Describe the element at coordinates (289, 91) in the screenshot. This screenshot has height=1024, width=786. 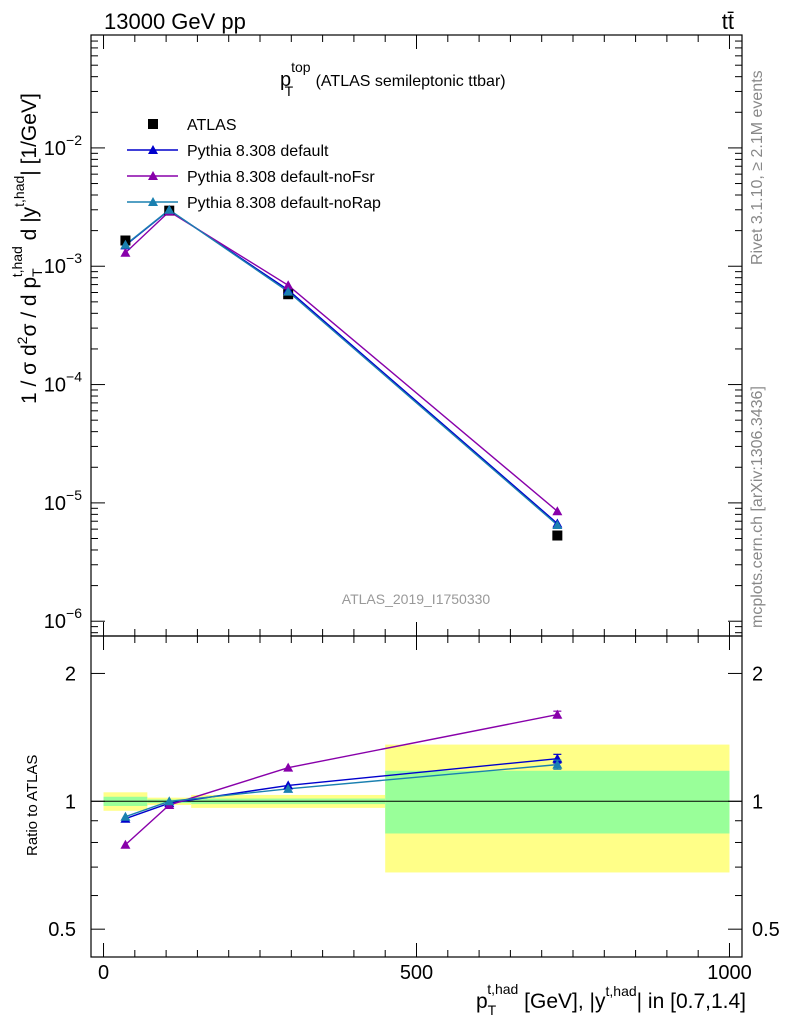
I see `title-sub: T` at that location.